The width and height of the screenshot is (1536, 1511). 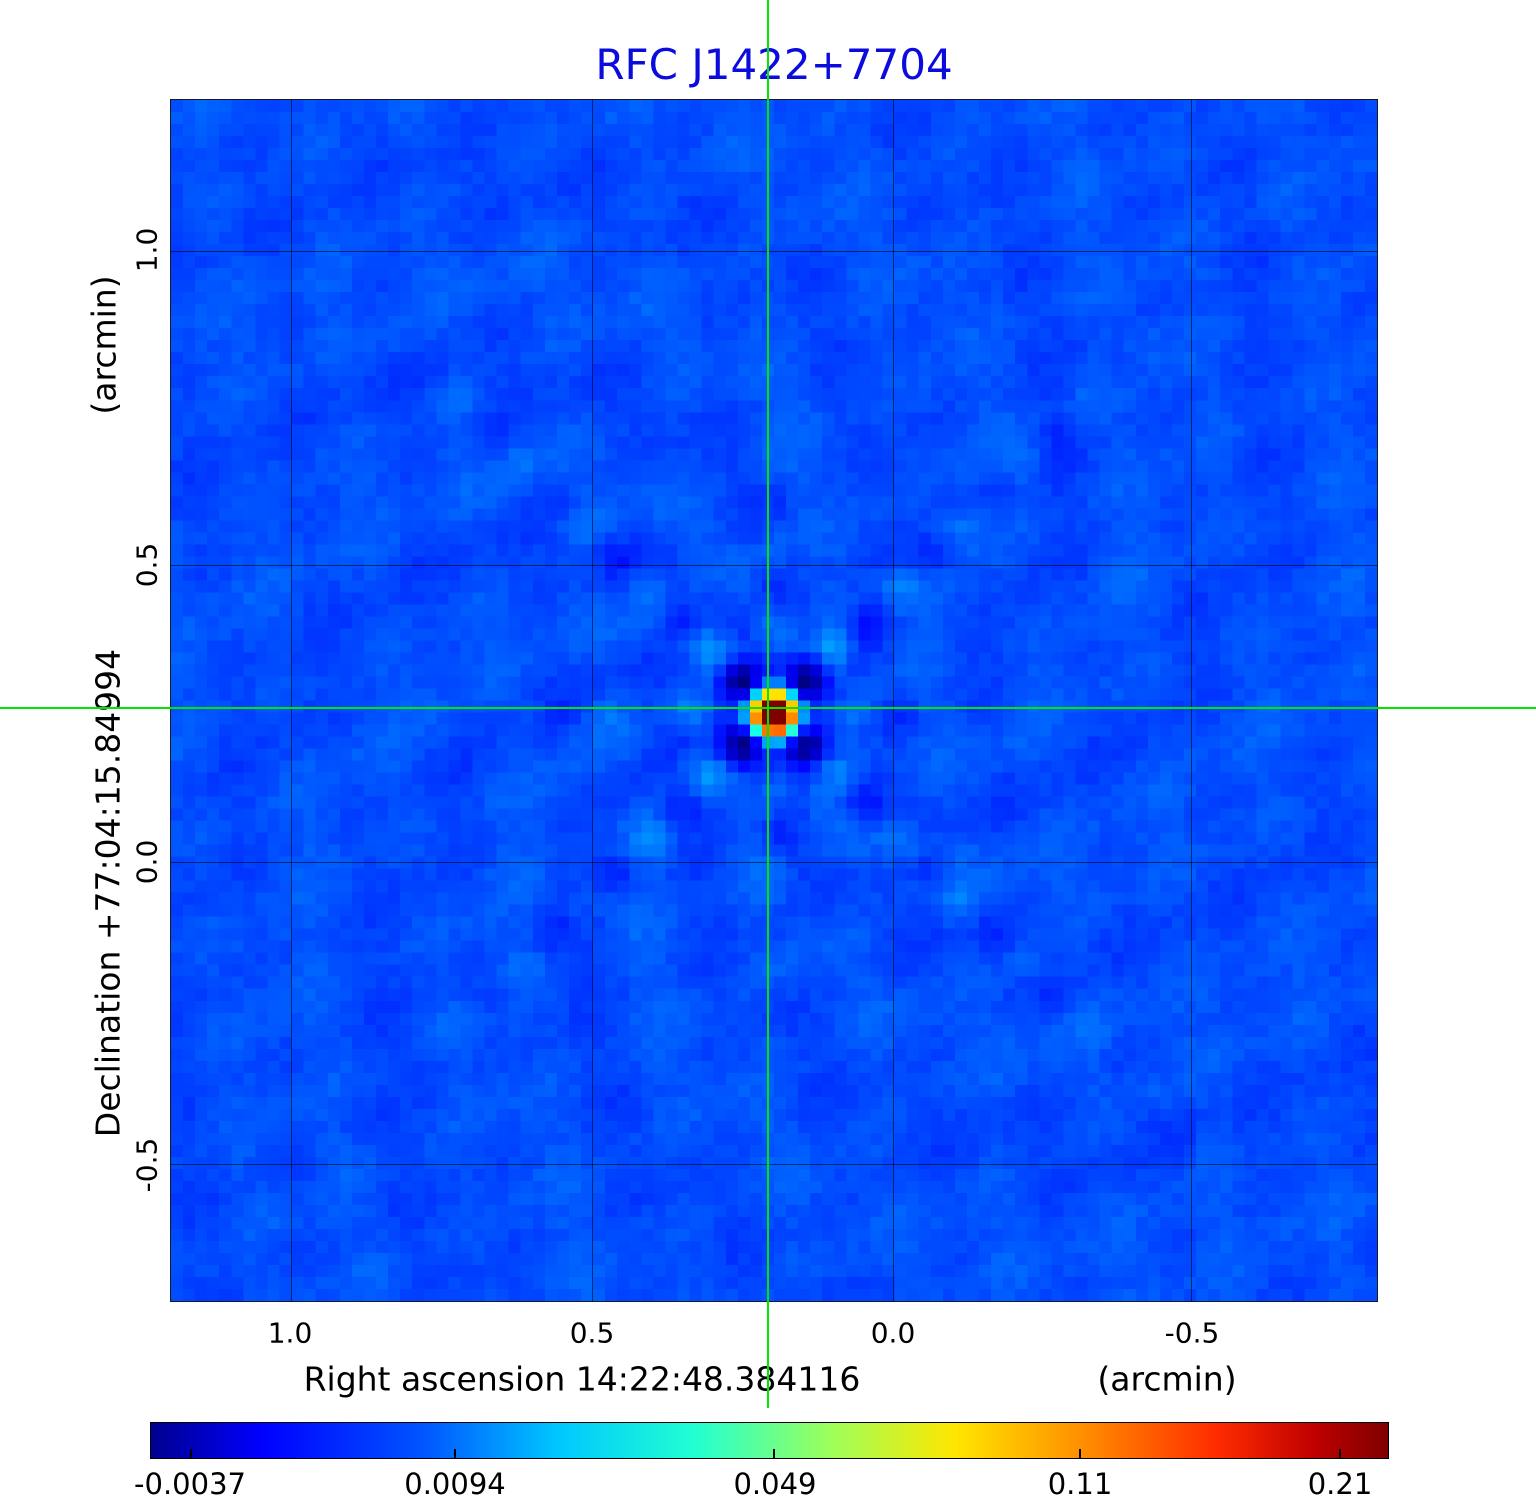 What do you see at coordinates (147, 250) in the screenshot?
I see `y-tick-label-1: 1.0` at bounding box center [147, 250].